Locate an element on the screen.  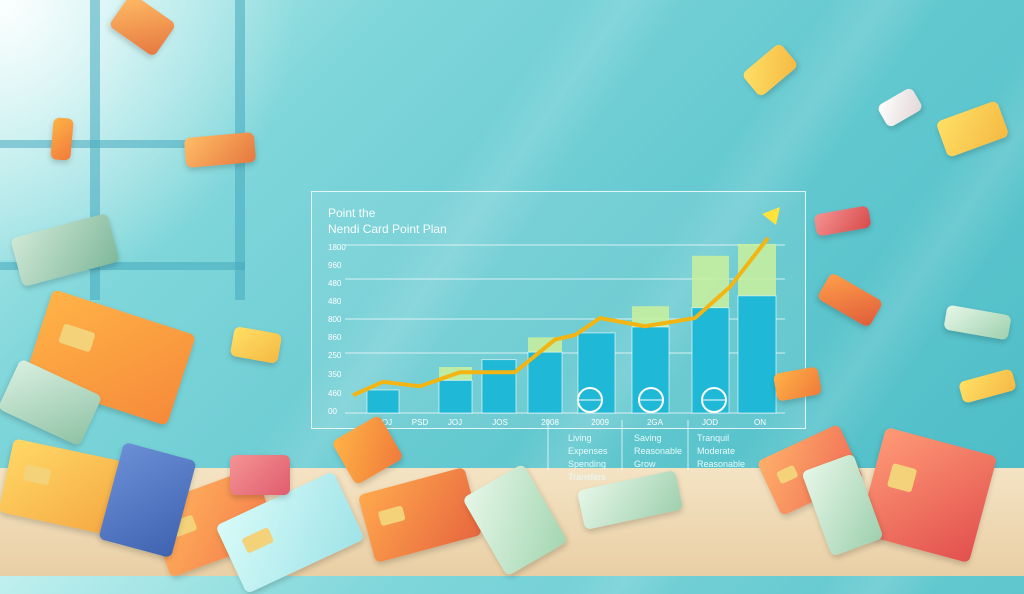
y-tick-label: 00 is located at coordinates (332, 411).